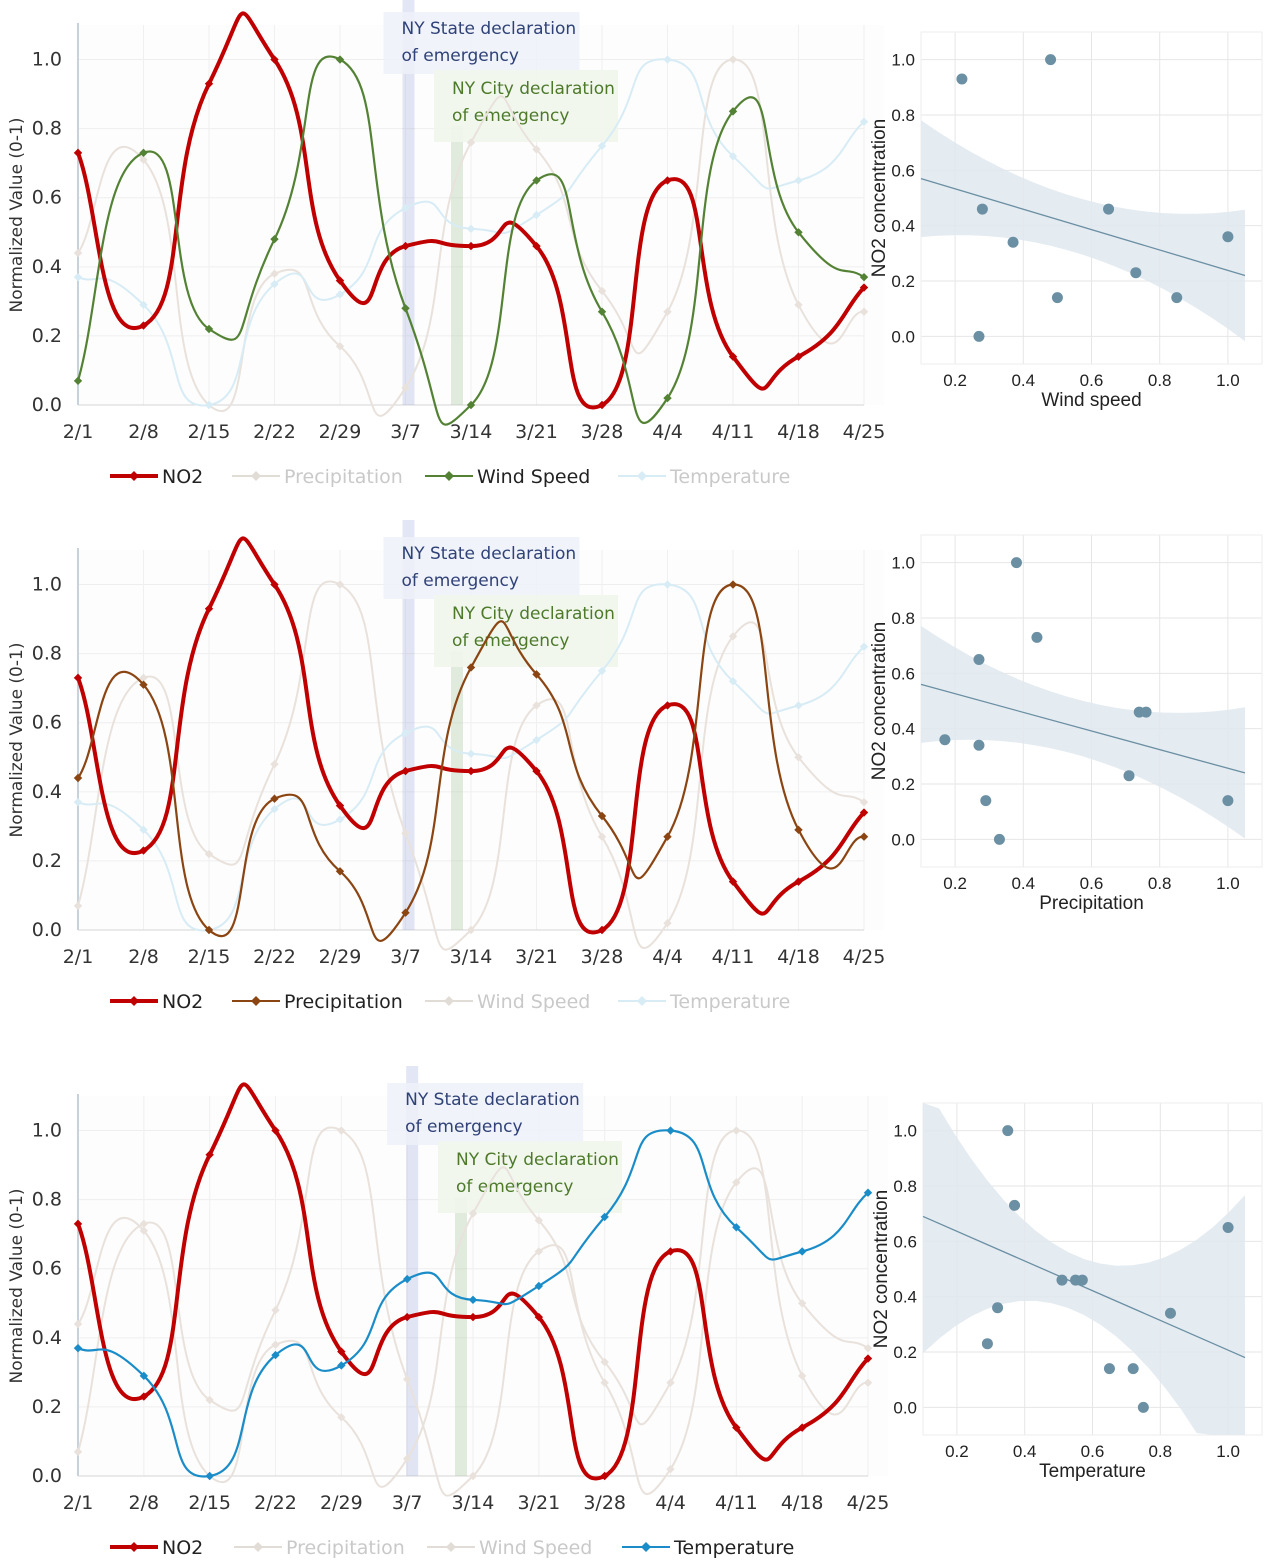 This screenshot has width=1265, height=1561. Describe the element at coordinates (533, 1002) in the screenshot. I see `legend-label-wind-speed: Wind Speed` at that location.